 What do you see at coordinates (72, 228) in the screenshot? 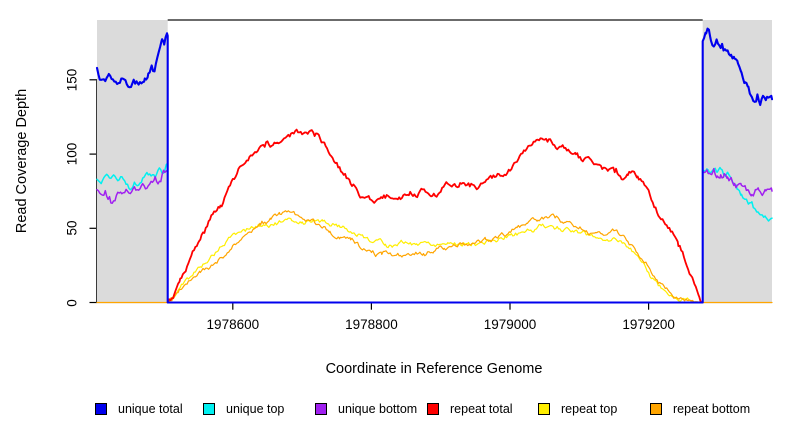
I see `y-tick-label: 50` at bounding box center [72, 228].